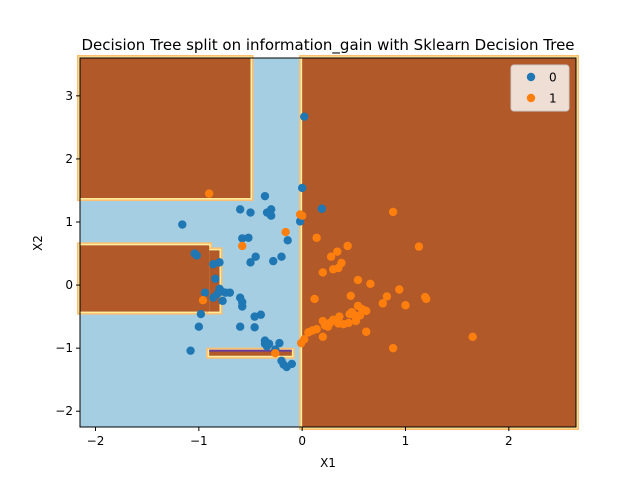 The width and height of the screenshot is (640, 480). I want to click on legend-label: 1, so click(553, 99).